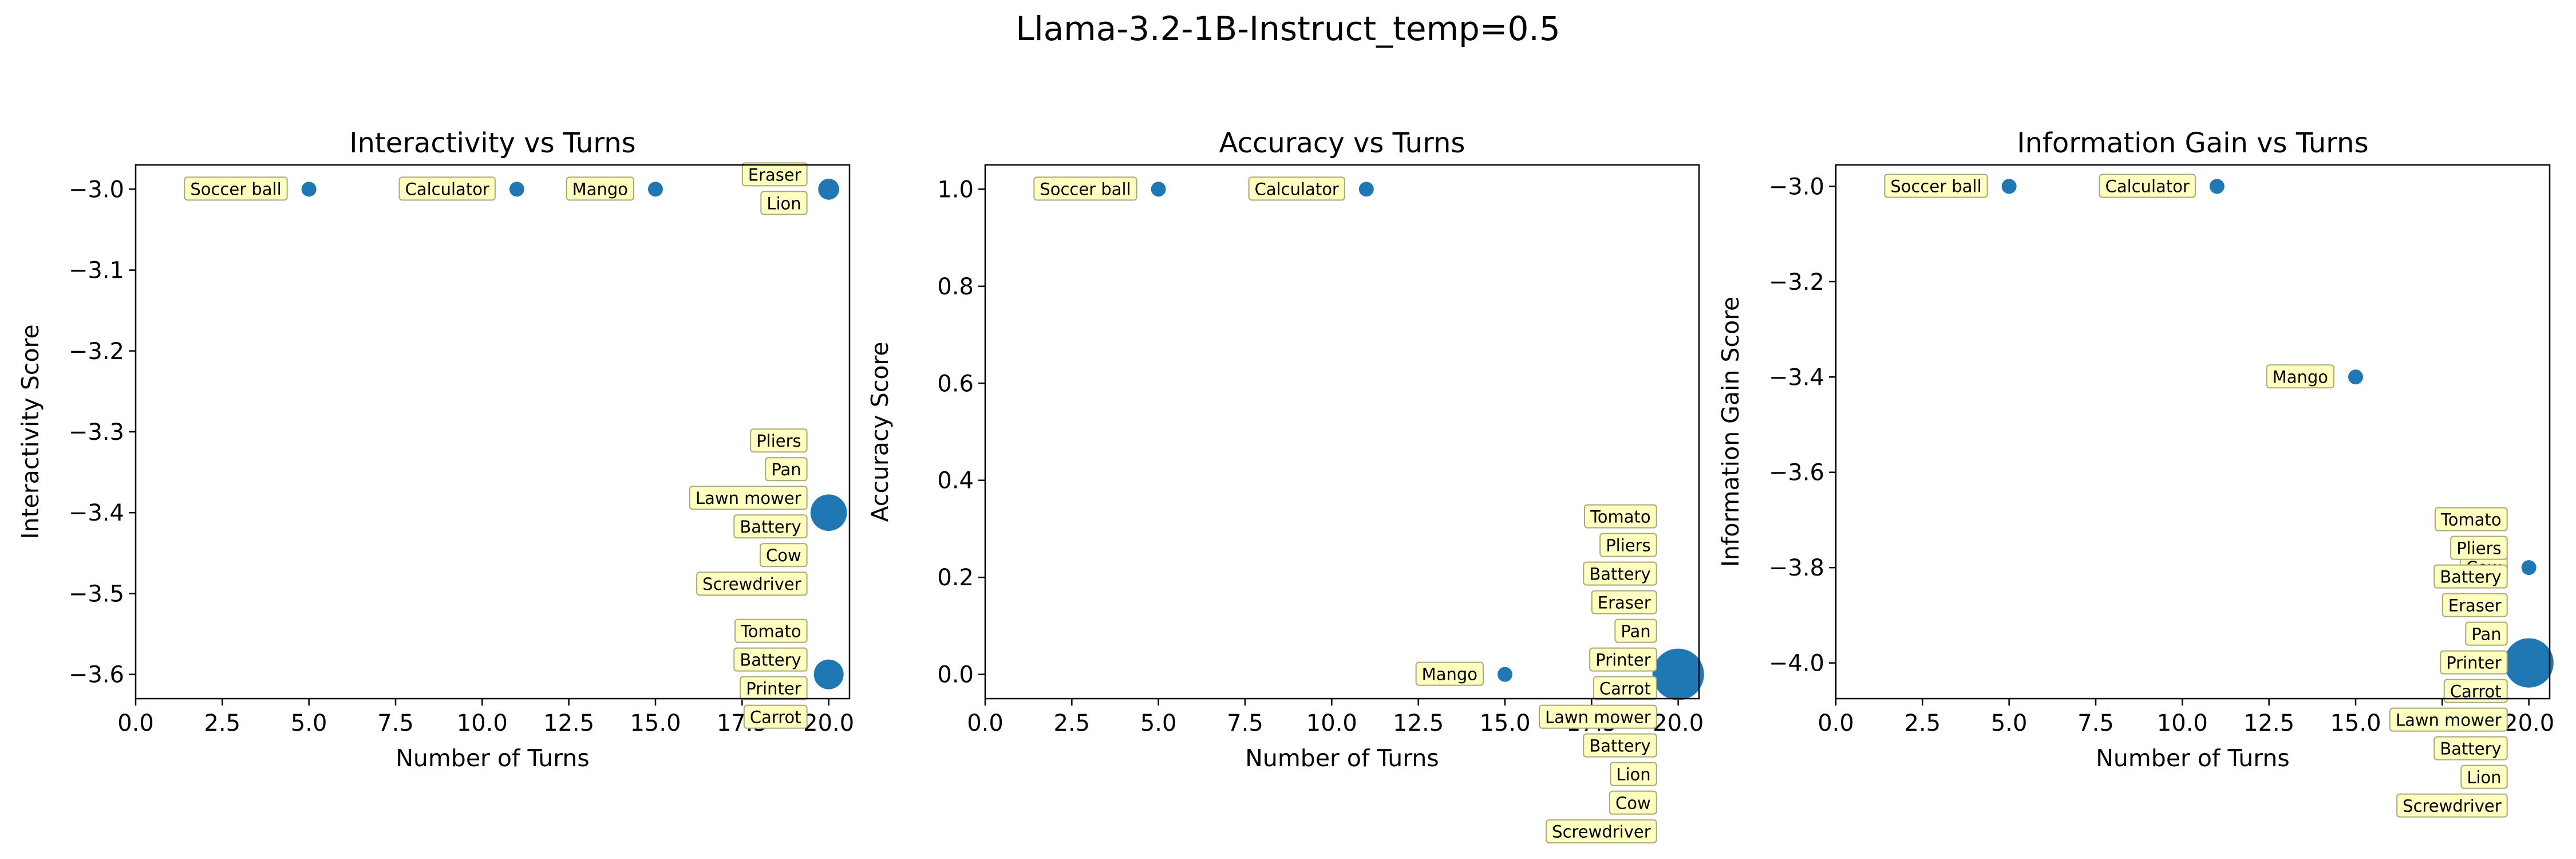 The width and height of the screenshot is (2576, 859). I want to click on annotation-label: Lawn mower, so click(2449, 720).